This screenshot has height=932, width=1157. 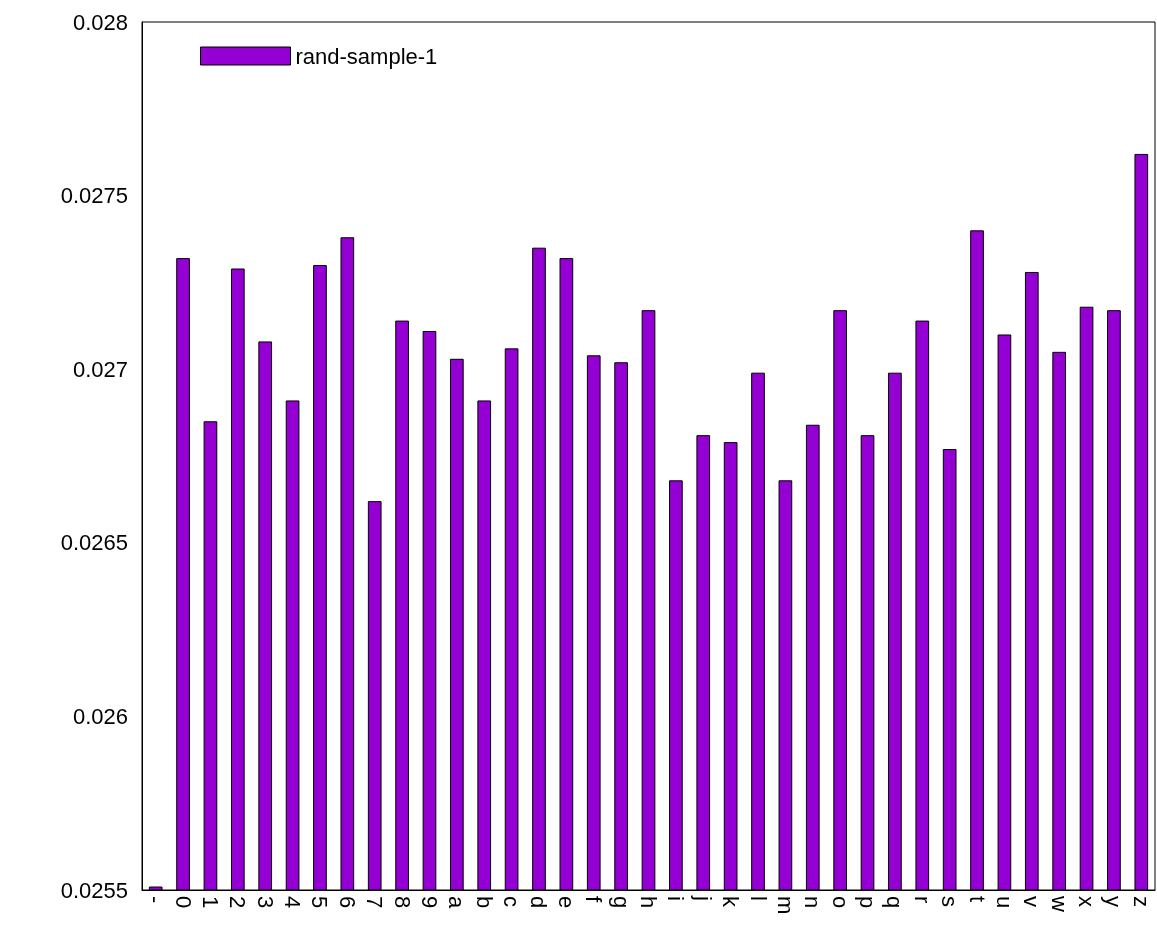 I want to click on x-tick-label: 6, so click(x=347, y=902).